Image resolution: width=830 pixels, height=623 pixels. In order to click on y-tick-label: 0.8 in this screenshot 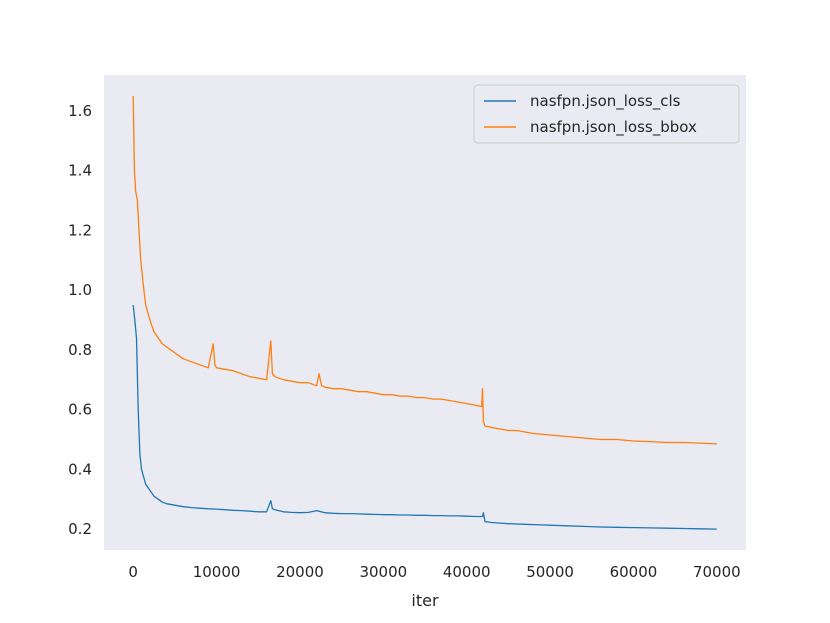, I will do `click(80, 350)`.